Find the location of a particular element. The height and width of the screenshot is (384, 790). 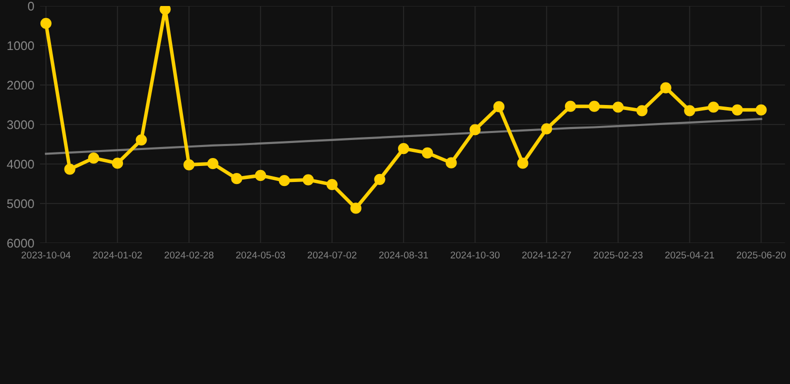

x-tick-label: 2024-07-02 is located at coordinates (332, 255).